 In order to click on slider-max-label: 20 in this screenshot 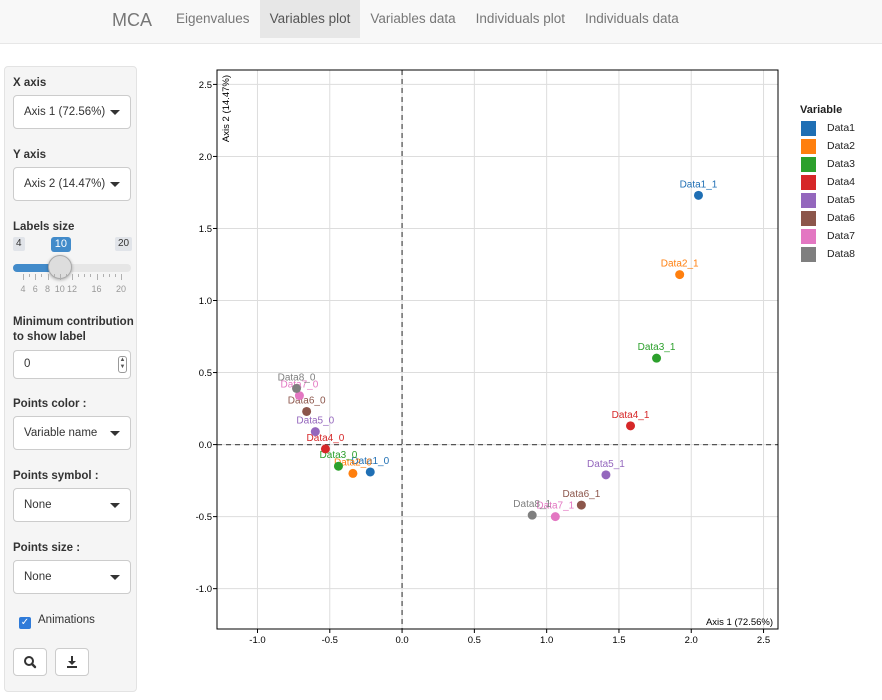, I will do `click(124, 244)`.